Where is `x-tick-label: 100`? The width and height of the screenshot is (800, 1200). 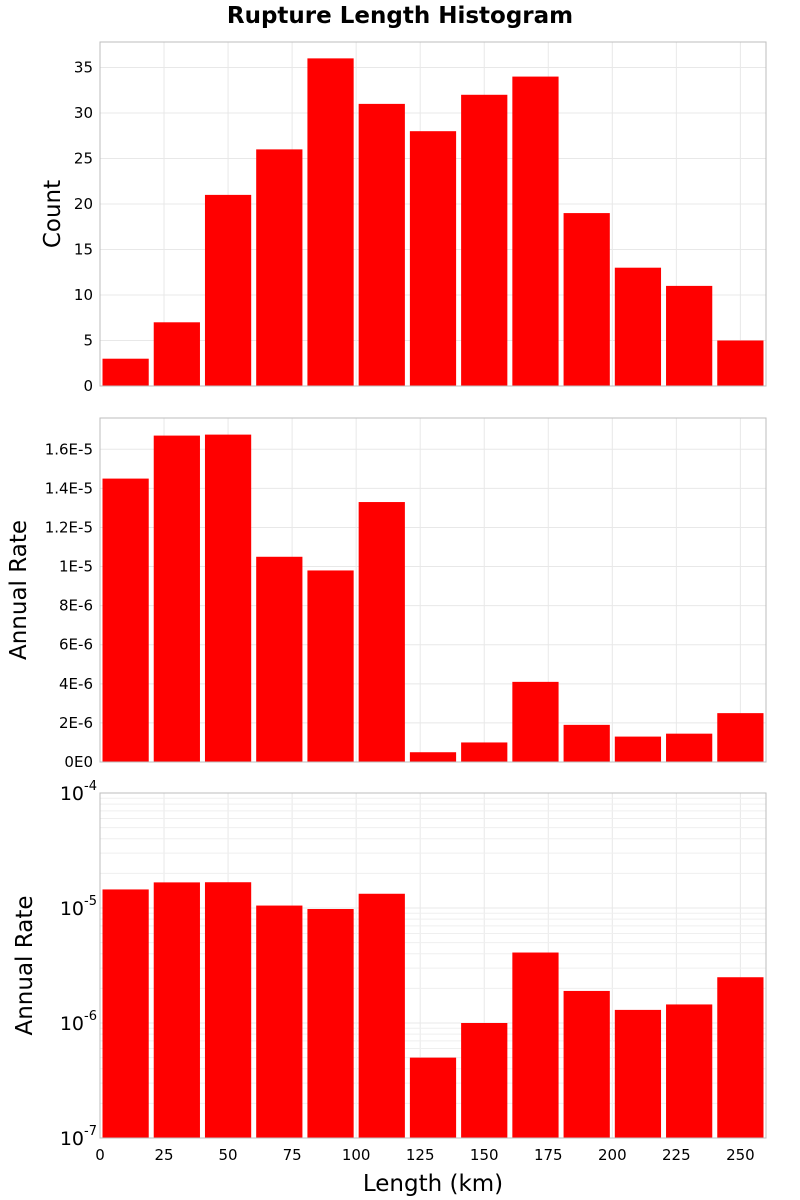
x-tick-label: 100 is located at coordinates (356, 1155).